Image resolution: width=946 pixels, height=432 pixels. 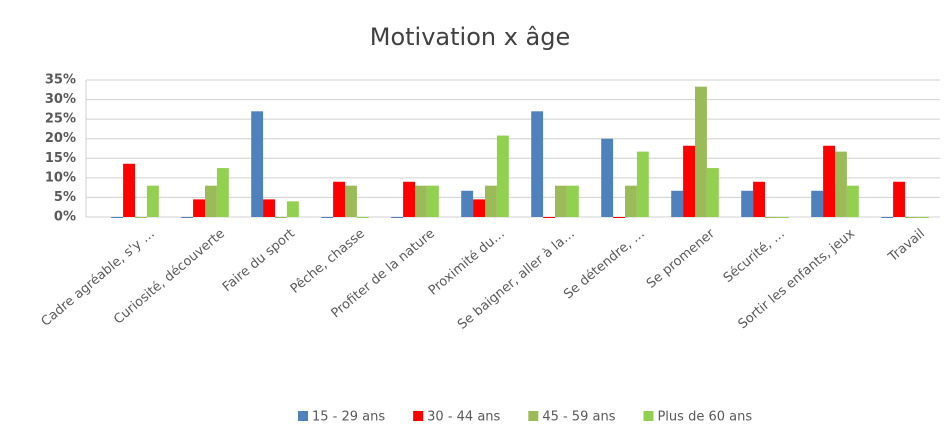 What do you see at coordinates (65, 197) in the screenshot?
I see `y-tick-label: 5%` at bounding box center [65, 197].